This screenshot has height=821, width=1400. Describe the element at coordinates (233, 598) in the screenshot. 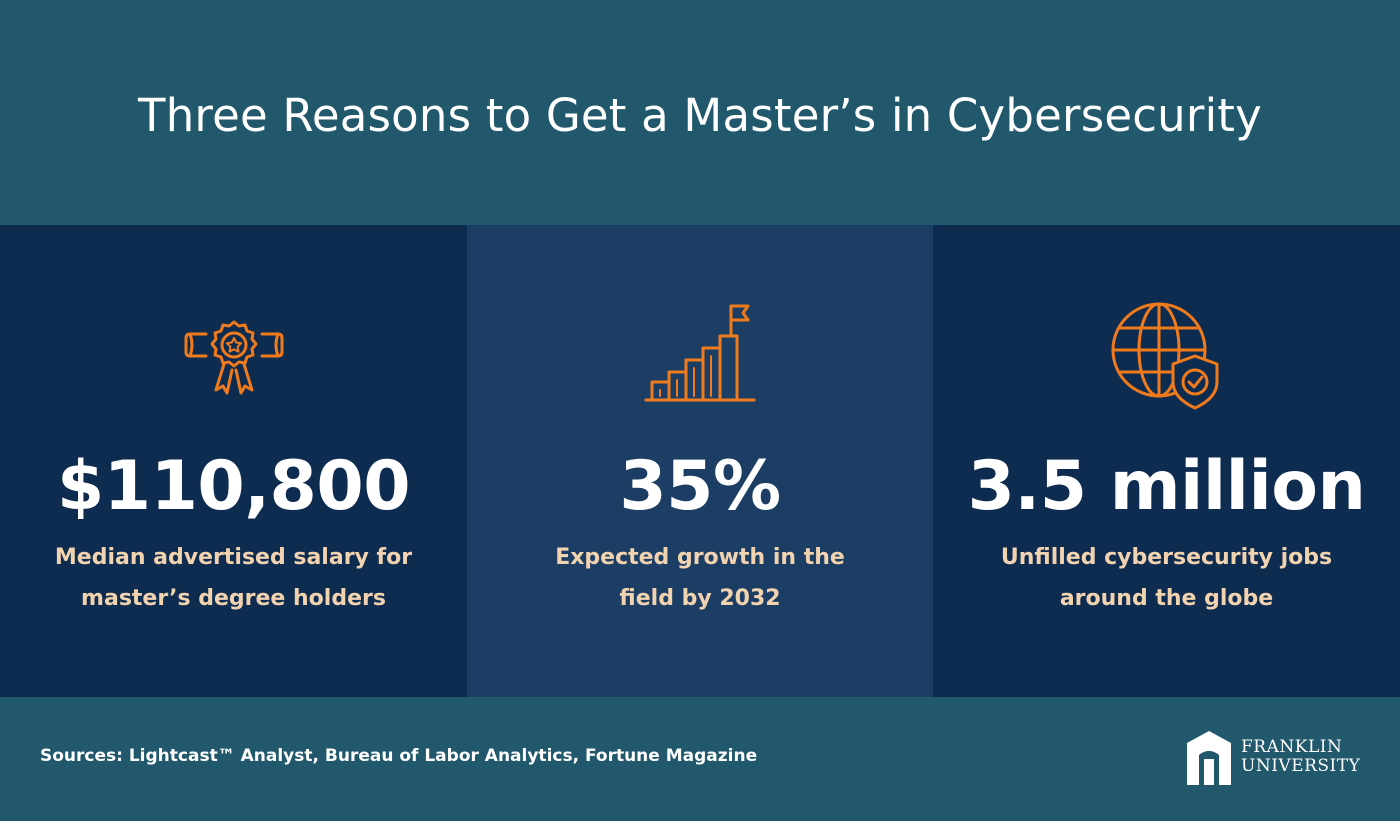

I see `stat-description-line: master’s degree holders` at that location.